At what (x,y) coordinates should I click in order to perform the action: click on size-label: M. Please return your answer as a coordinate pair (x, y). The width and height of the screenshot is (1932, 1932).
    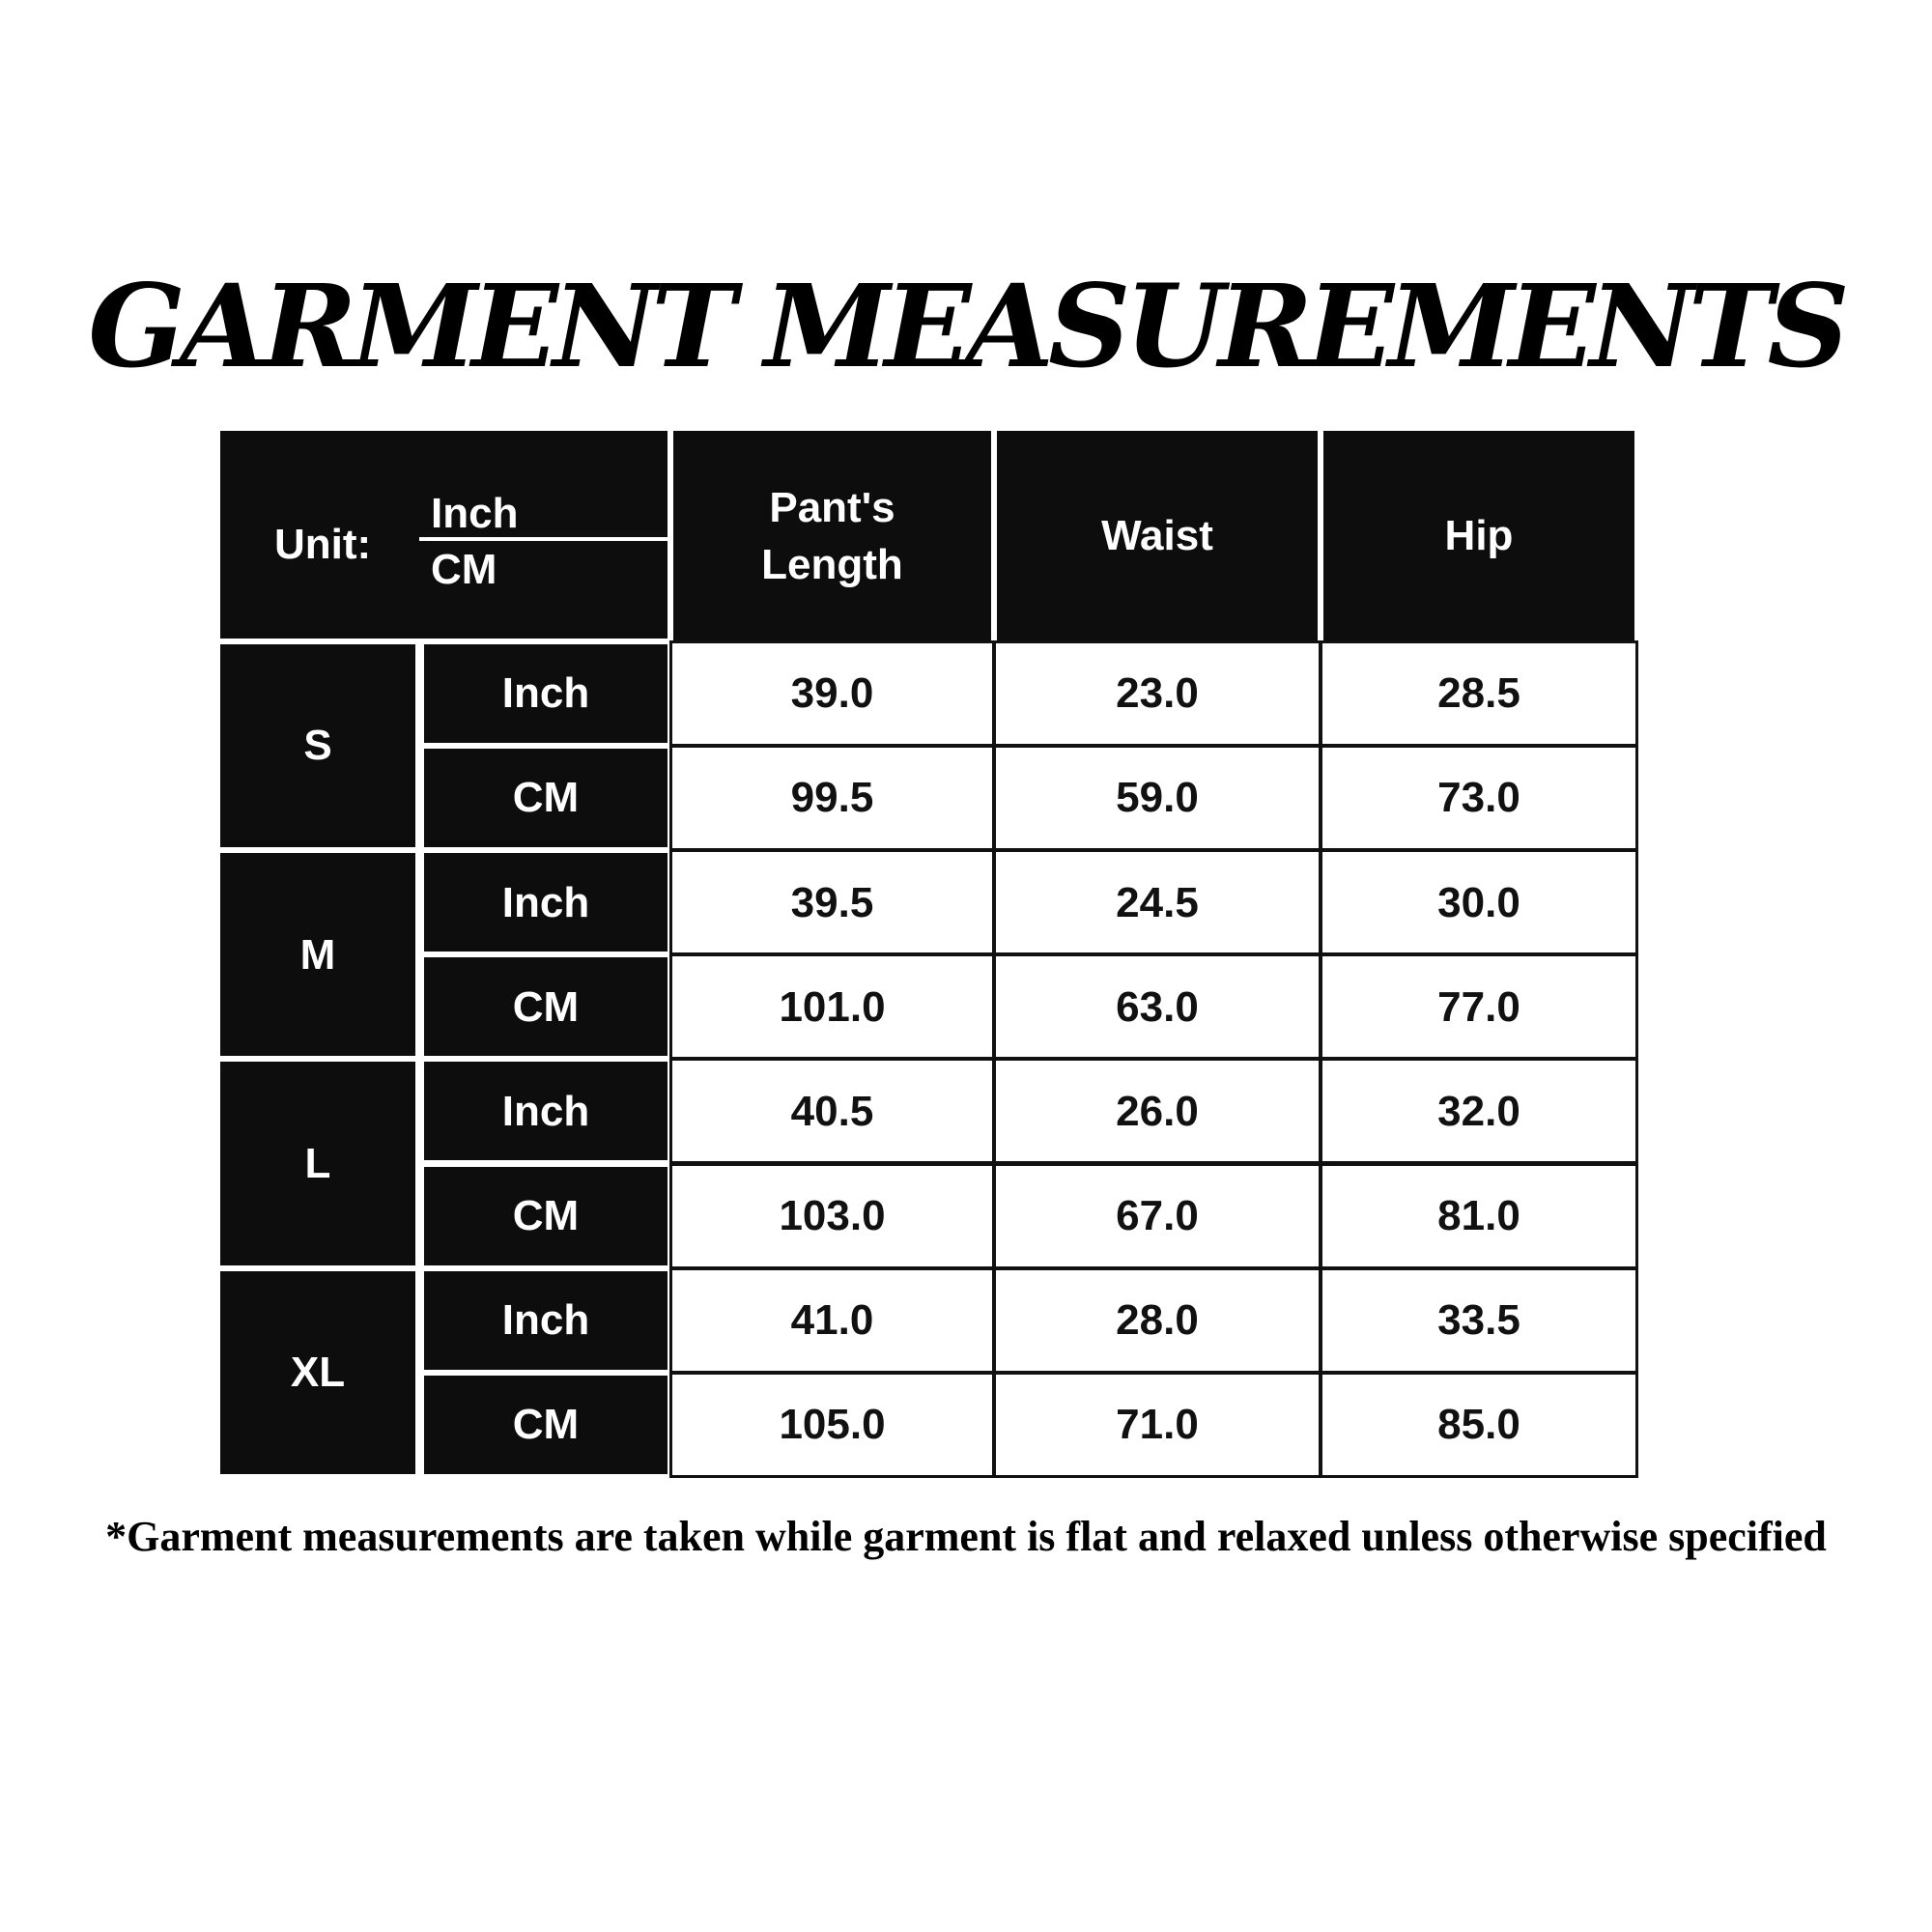
    Looking at the image, I should click on (317, 955).